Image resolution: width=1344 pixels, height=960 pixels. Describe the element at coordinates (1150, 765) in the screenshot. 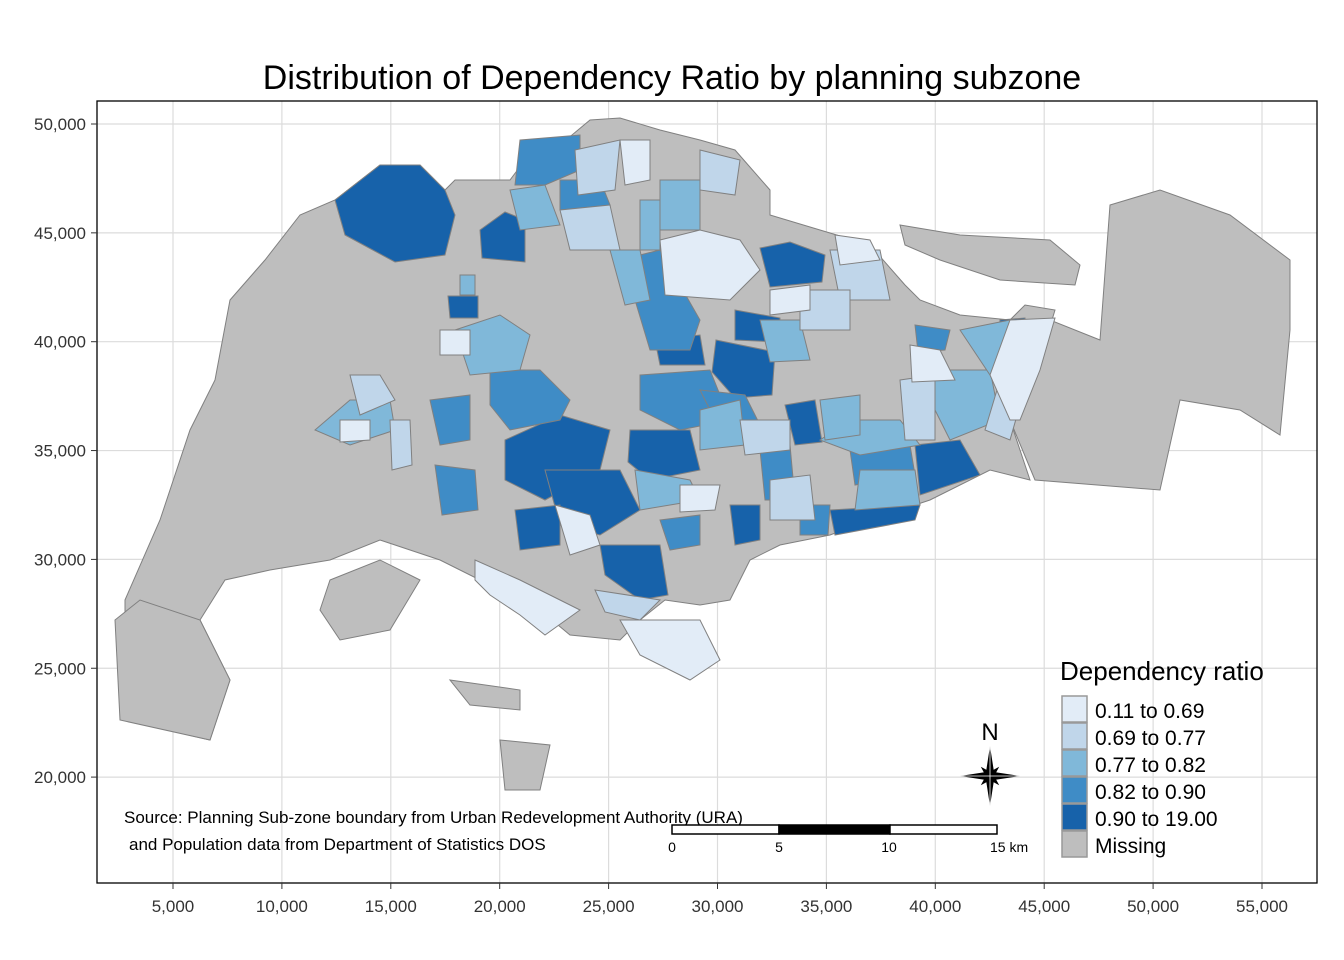

I see `legend-label: 0.77 to 0.82` at that location.